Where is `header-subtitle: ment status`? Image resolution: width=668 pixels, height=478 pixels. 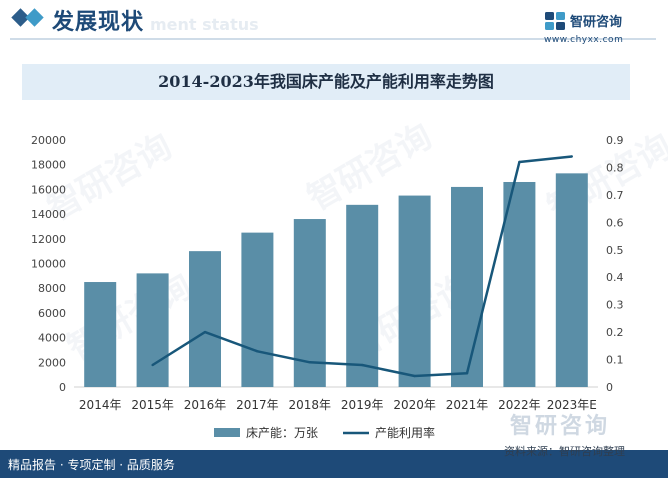
header-subtitle: ment status is located at coordinates (204, 24).